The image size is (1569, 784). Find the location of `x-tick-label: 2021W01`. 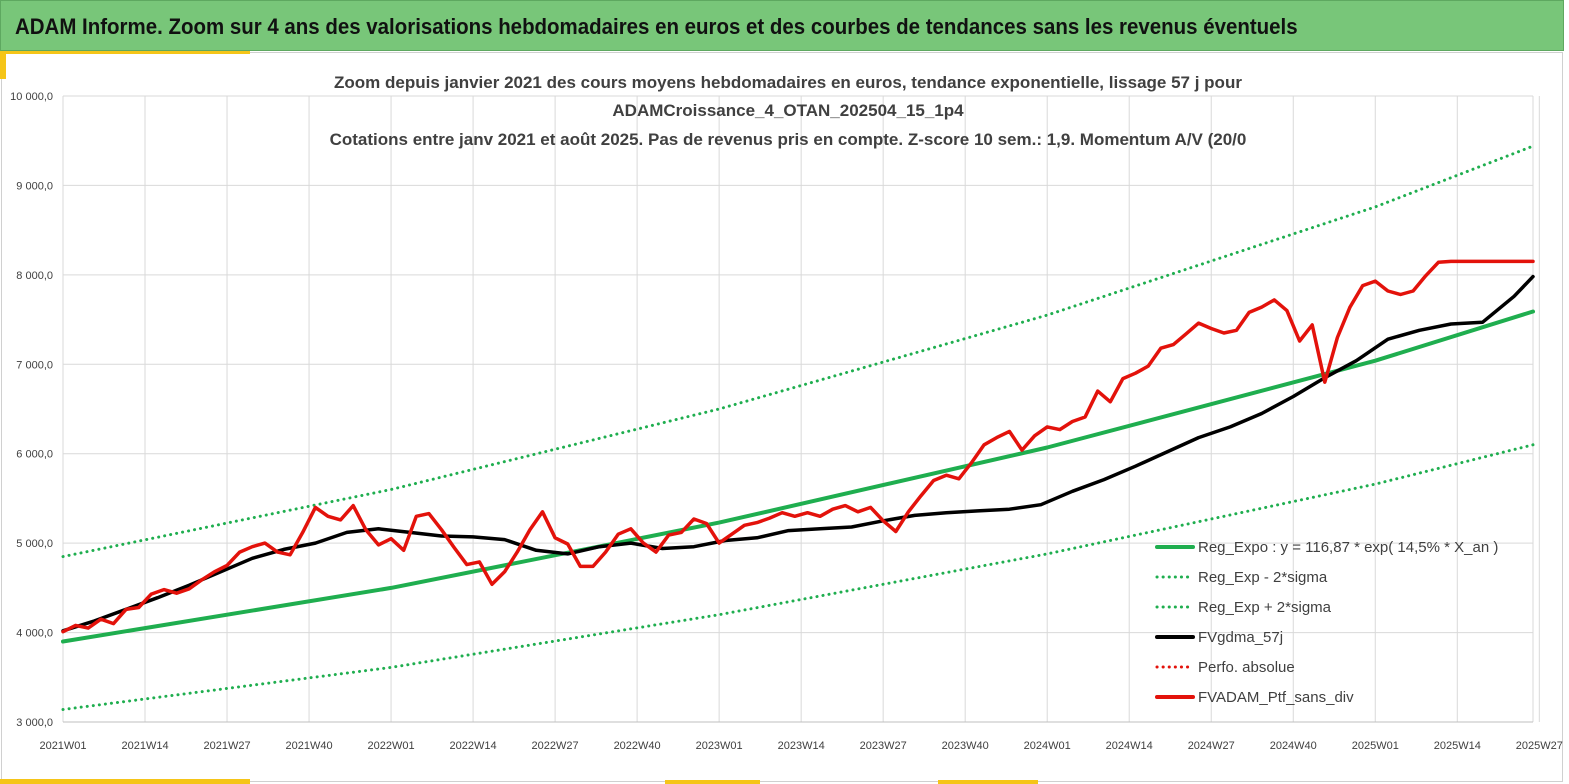

x-tick-label: 2021W01 is located at coordinates (62, 746).